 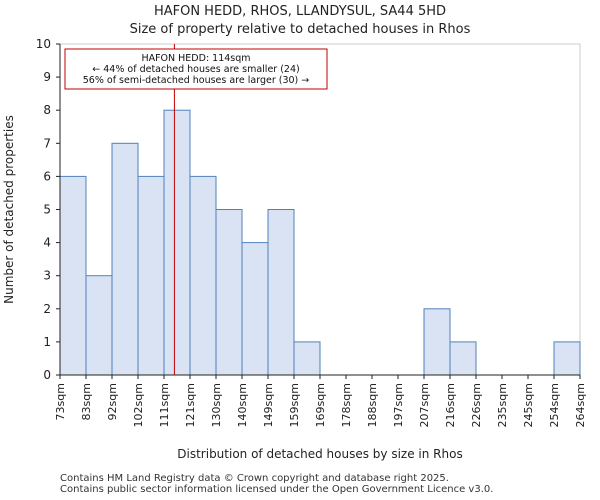 What do you see at coordinates (47, 143) in the screenshot?
I see `y-tick-label-7: 7` at bounding box center [47, 143].